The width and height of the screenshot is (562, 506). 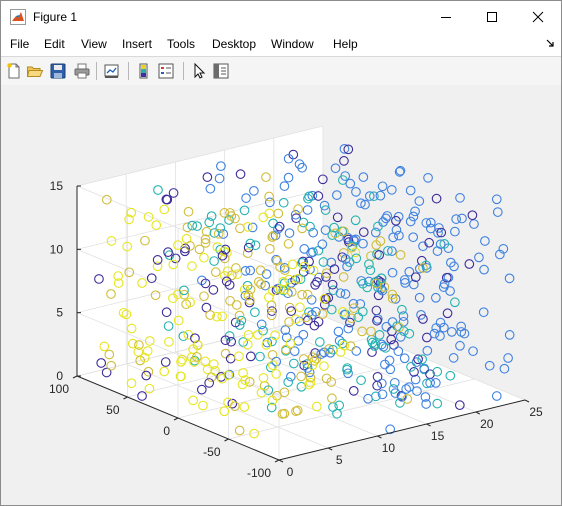 What do you see at coordinates (446, 16) in the screenshot?
I see `minimize-button` at bounding box center [446, 16].